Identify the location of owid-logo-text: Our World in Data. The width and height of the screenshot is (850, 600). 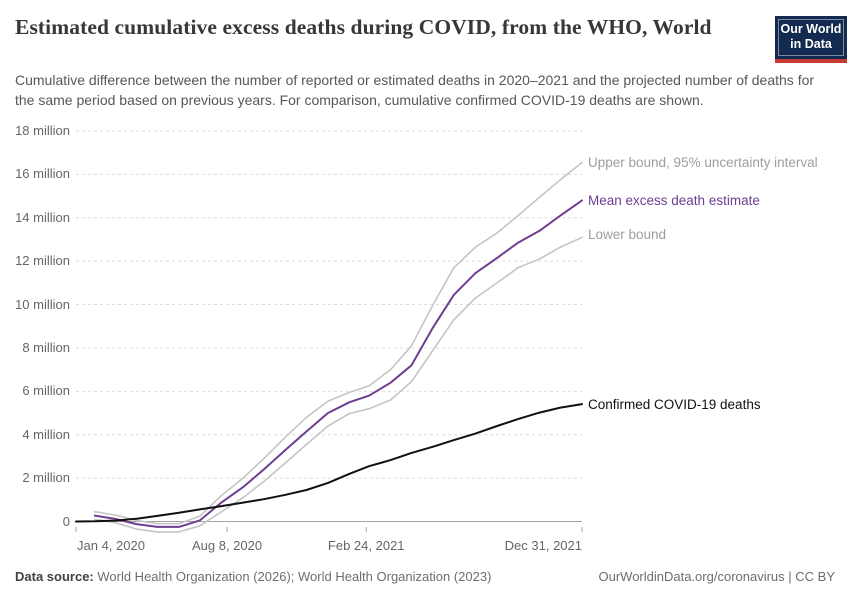
(811, 37).